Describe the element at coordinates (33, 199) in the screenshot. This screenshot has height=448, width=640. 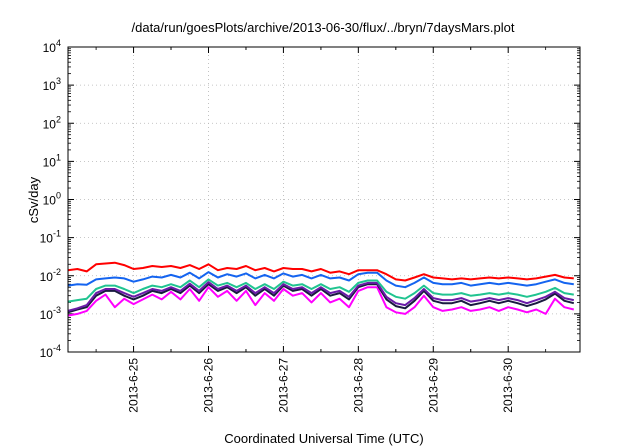
I see `y-axis-label: cSv/day` at that location.